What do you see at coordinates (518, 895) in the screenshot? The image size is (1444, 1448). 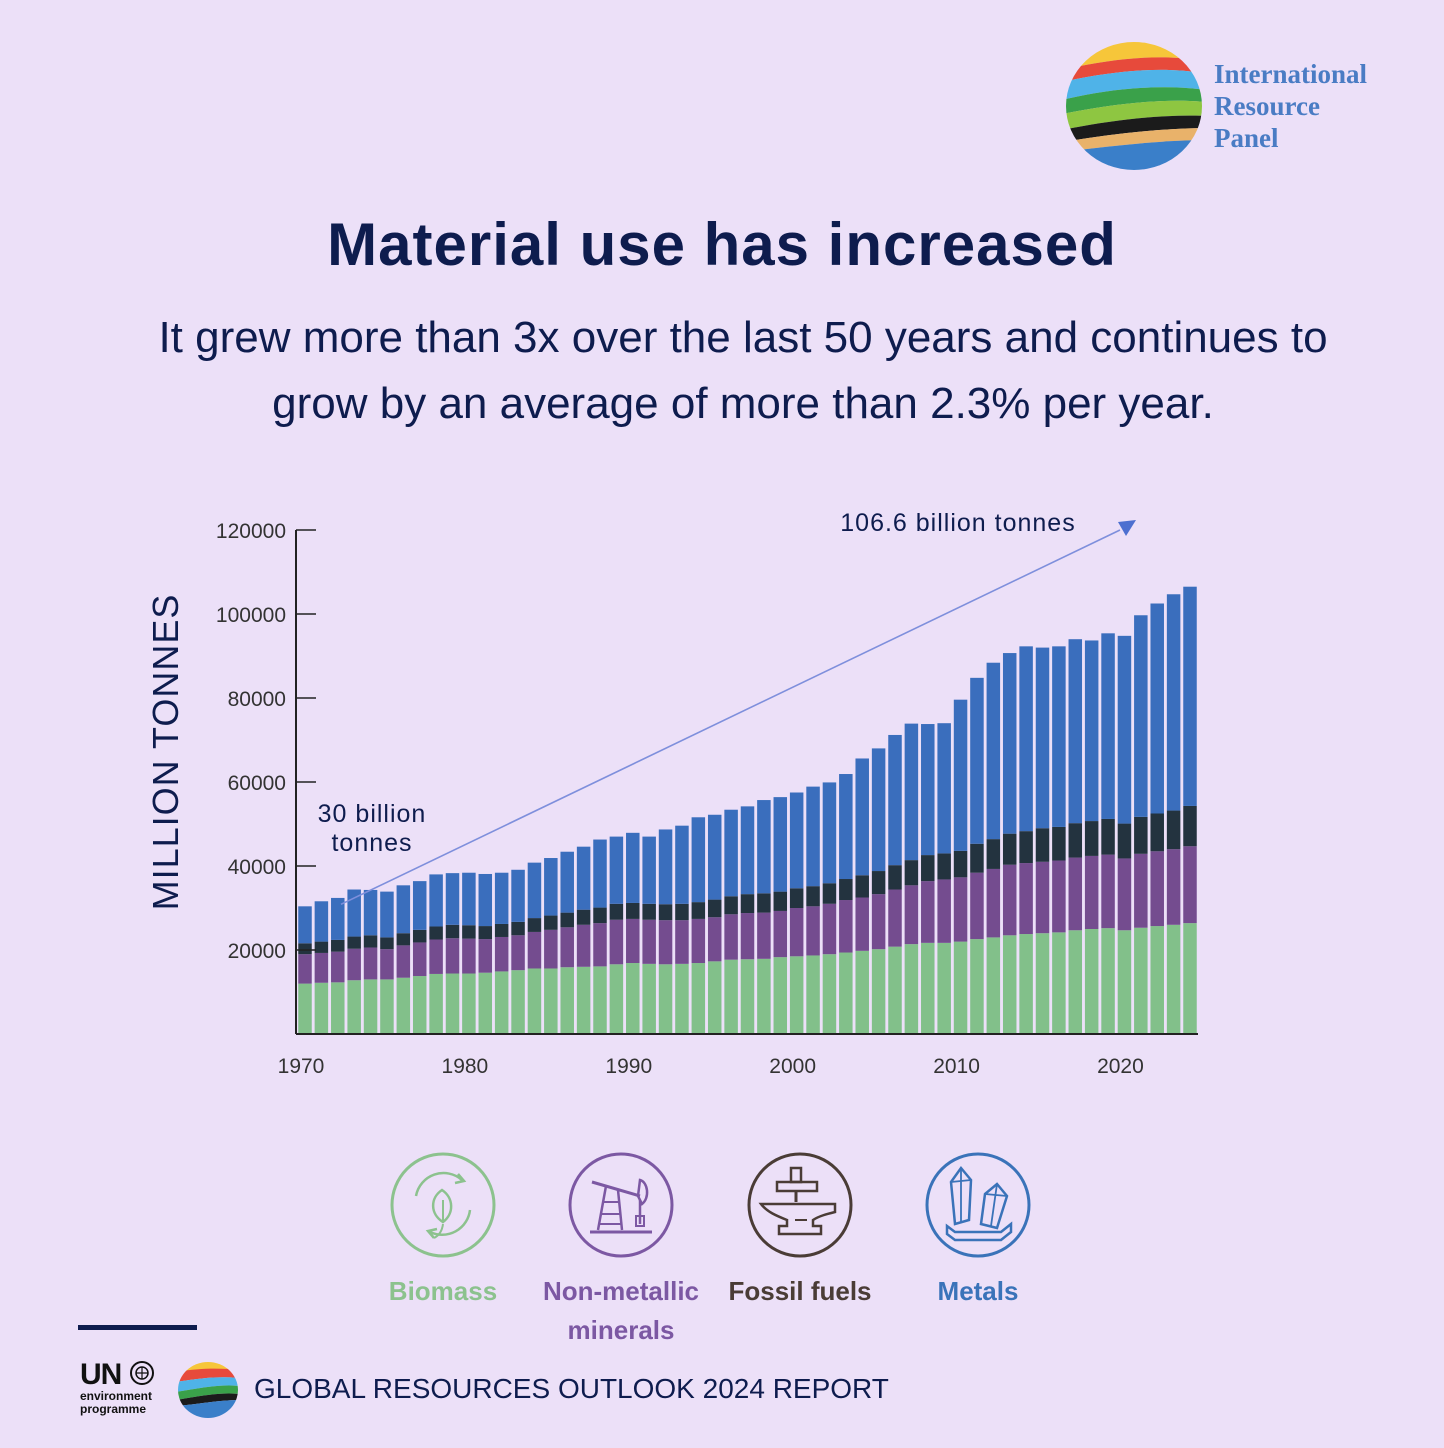 I see `bar-1983-metals` at bounding box center [518, 895].